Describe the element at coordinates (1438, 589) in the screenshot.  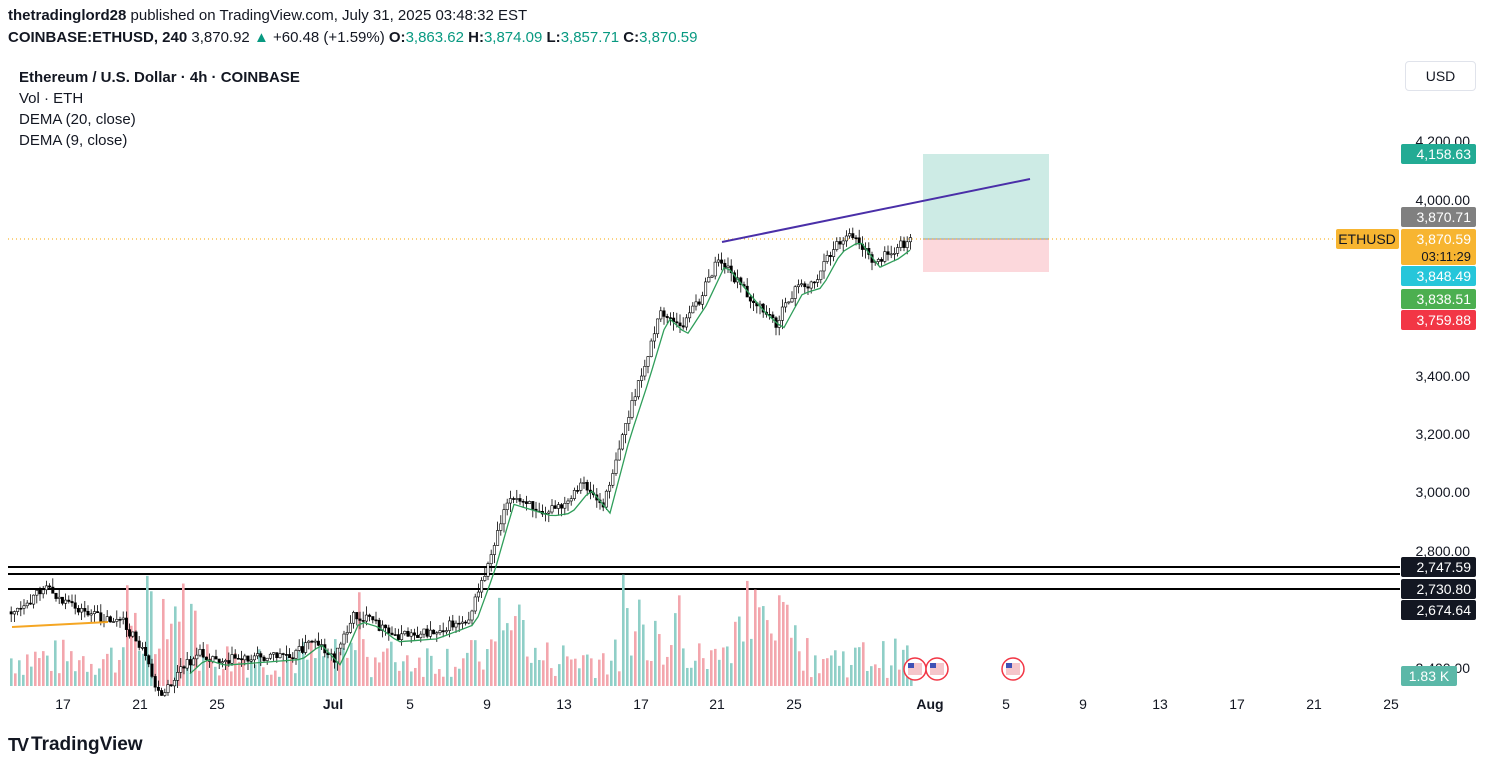
I see `price-label: 2,730.80` at that location.